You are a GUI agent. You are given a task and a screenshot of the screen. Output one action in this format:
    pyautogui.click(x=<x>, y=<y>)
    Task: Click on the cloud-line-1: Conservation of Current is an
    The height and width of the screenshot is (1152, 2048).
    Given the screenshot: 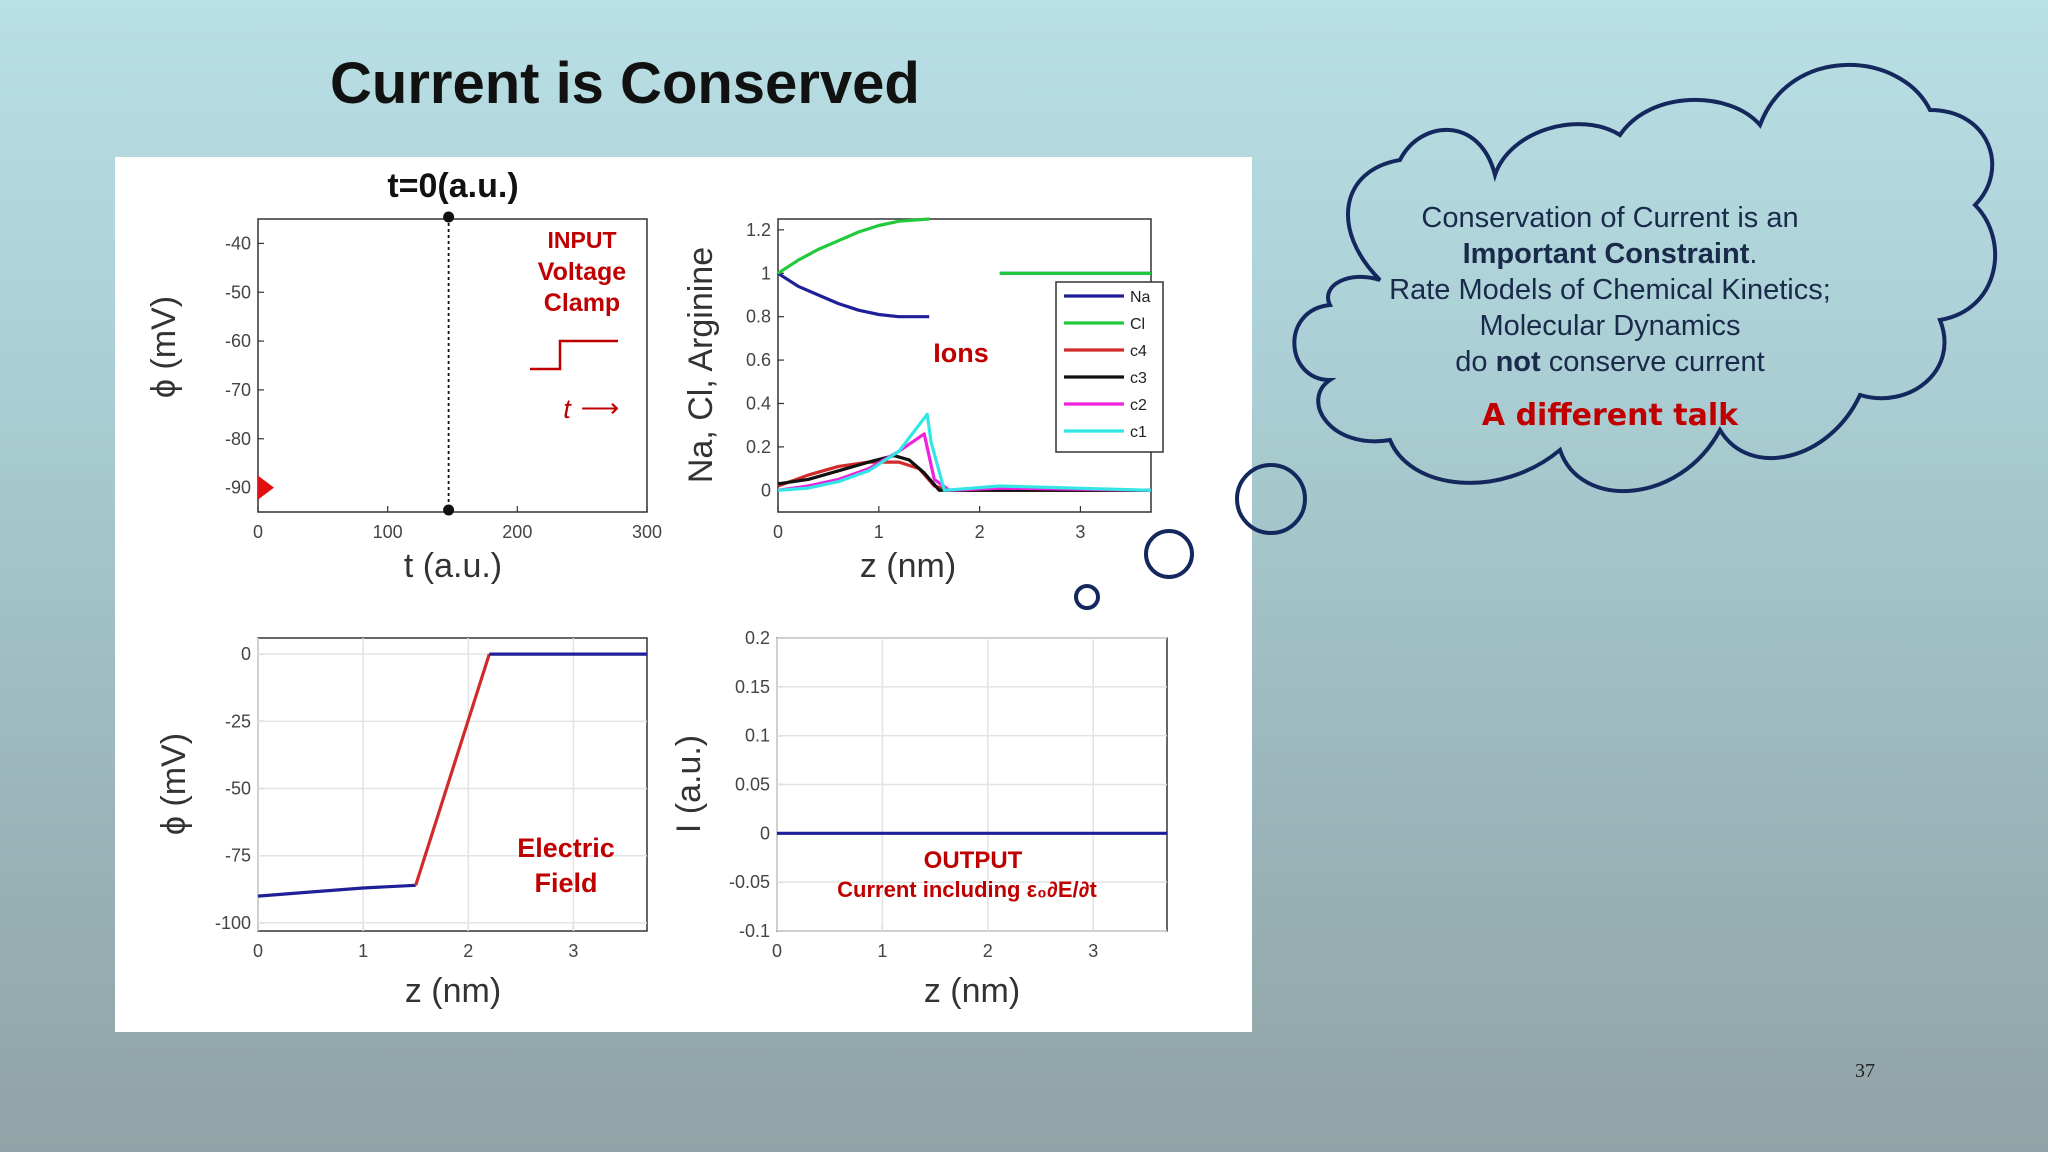 What is the action you would take?
    pyautogui.click(x=1610, y=218)
    